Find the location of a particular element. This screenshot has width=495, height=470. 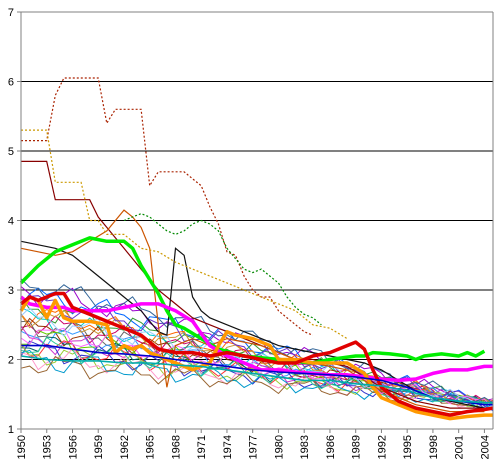

x-tick-label: 2004 is located at coordinates (485, 447).